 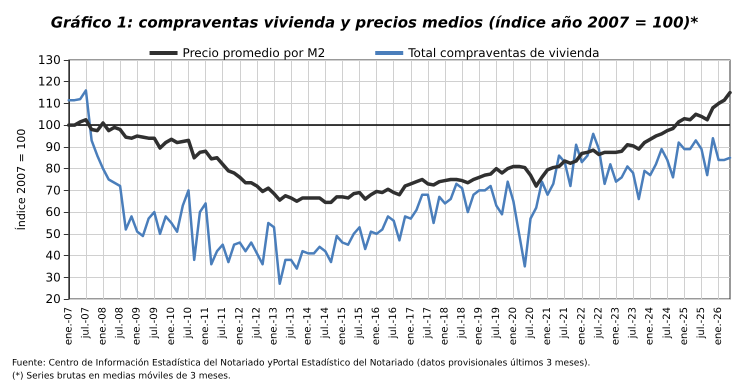 What do you see at coordinates (445, 326) in the screenshot?
I see `x-tick-label: ene.-18` at bounding box center [445, 326].